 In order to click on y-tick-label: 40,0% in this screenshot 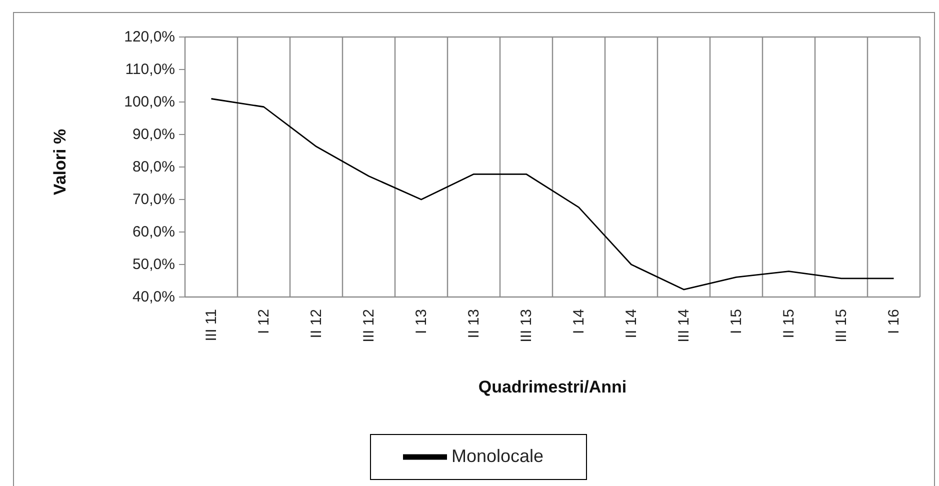, I will do `click(153, 297)`.